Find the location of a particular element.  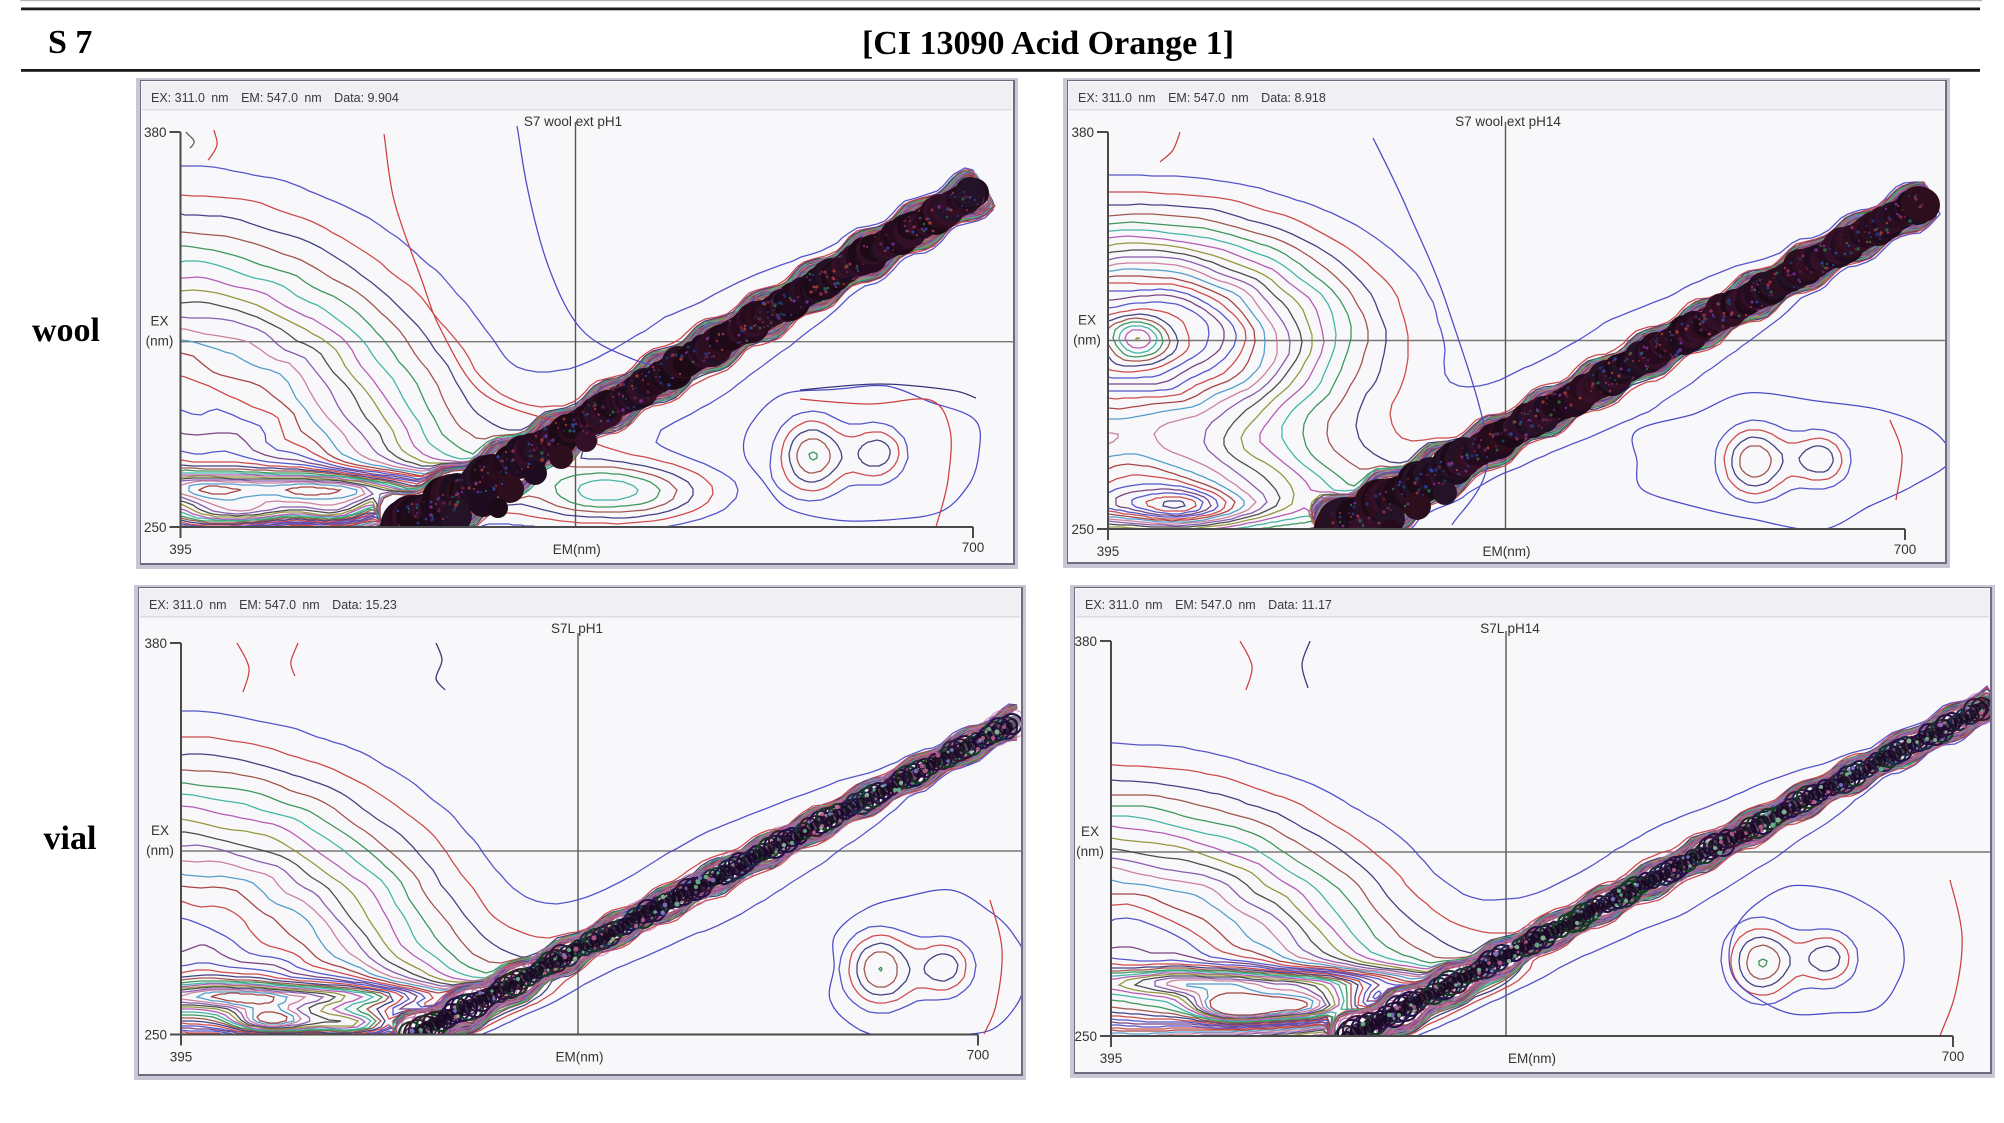

svg-text:EX: 311.0 nm EM: 547.0 nm Da: EX: 311.0 nm EM: 547.0 nm Data: 11.17 is located at coordinates (1208, 605).